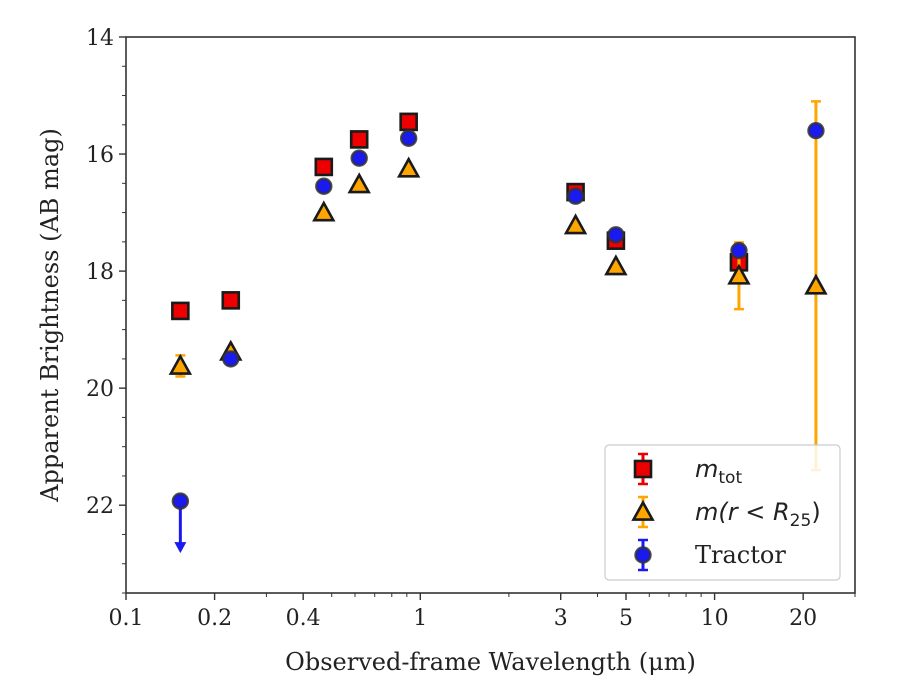  I want to click on y-tick-label: 22, so click(100, 506).